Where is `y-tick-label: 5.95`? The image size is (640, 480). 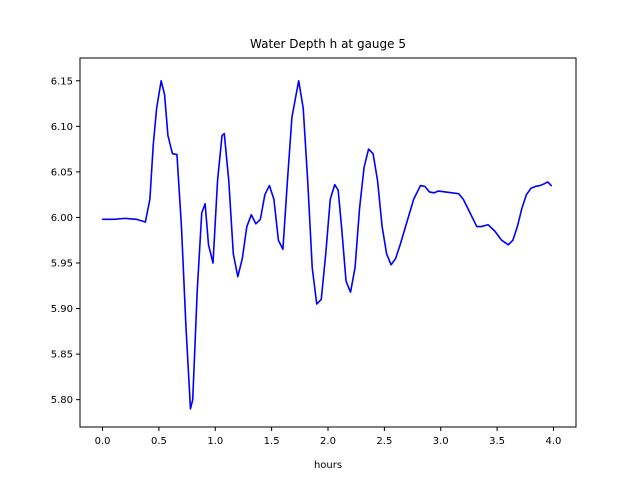 y-tick-label: 5.95 is located at coordinates (62, 264).